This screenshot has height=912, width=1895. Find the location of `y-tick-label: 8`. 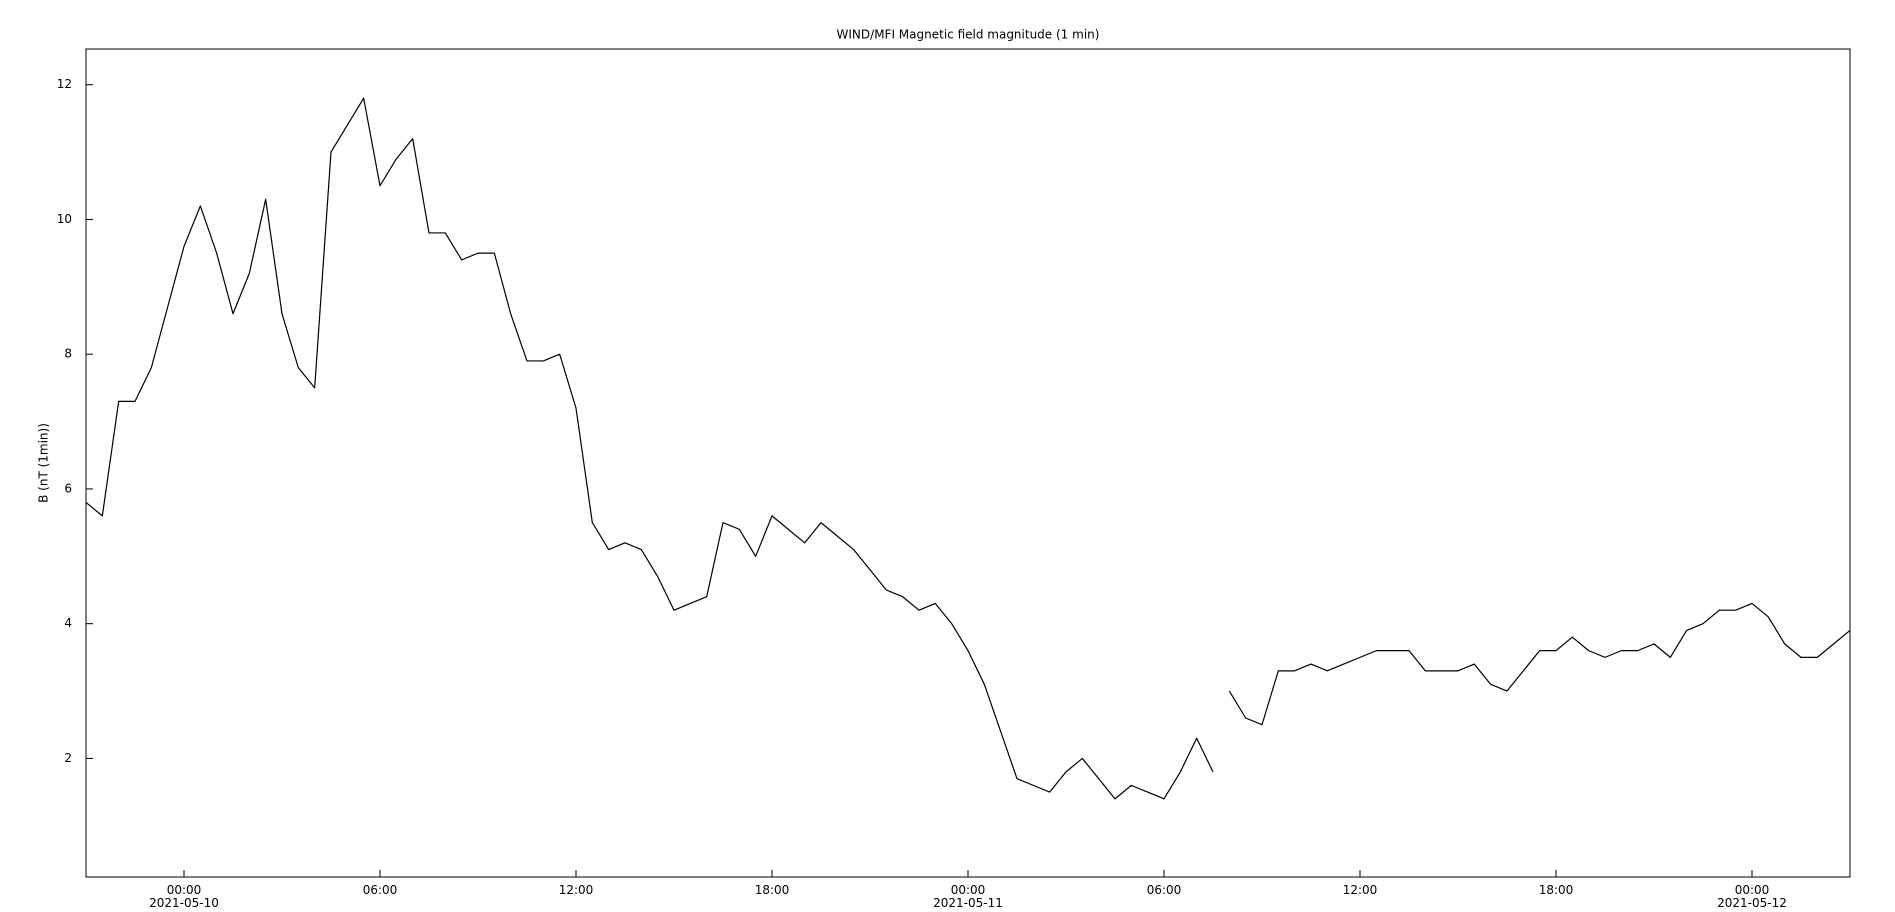

y-tick-label: 8 is located at coordinates (68, 354).